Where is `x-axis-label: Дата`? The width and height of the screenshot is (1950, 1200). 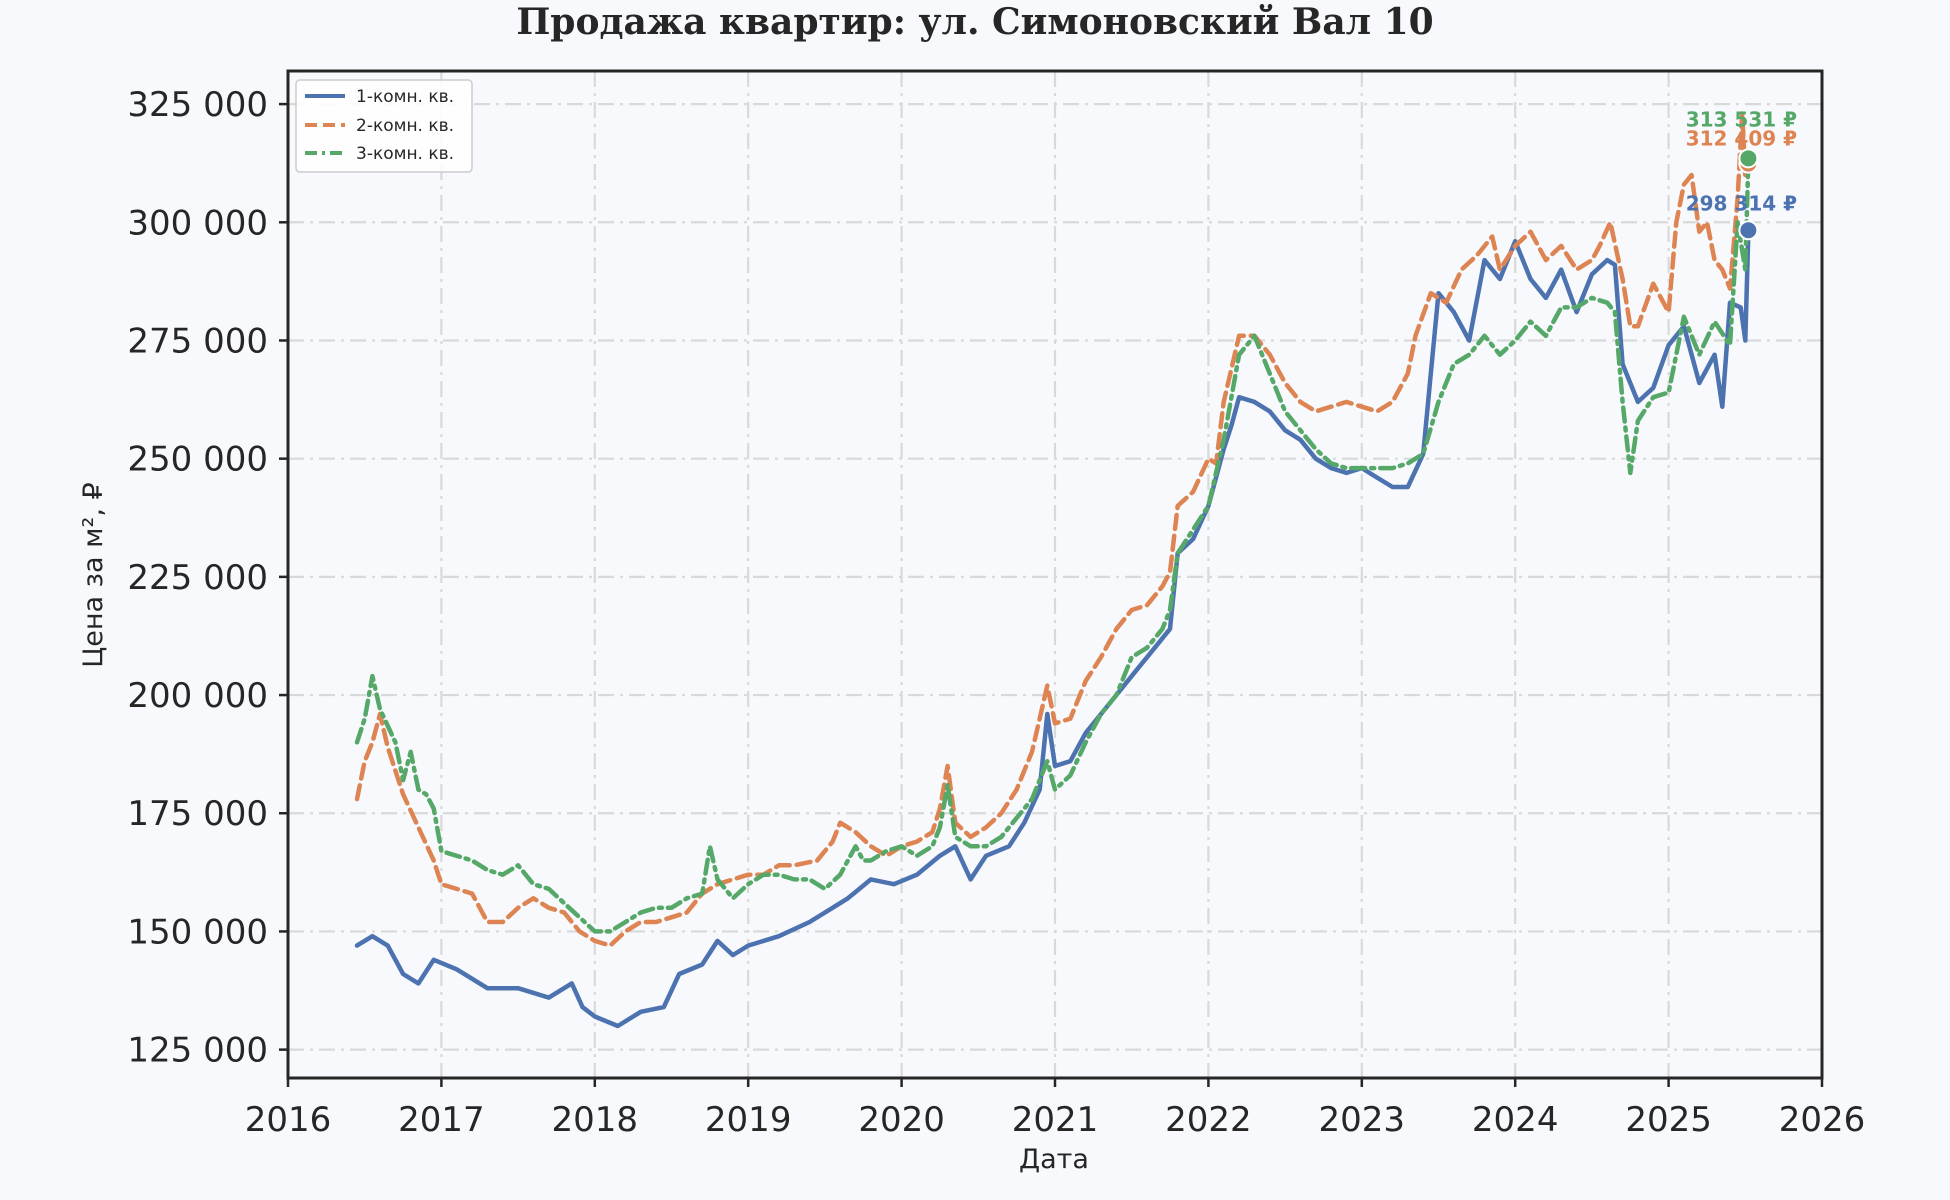
x-axis-label: Дата is located at coordinates (1054, 1159).